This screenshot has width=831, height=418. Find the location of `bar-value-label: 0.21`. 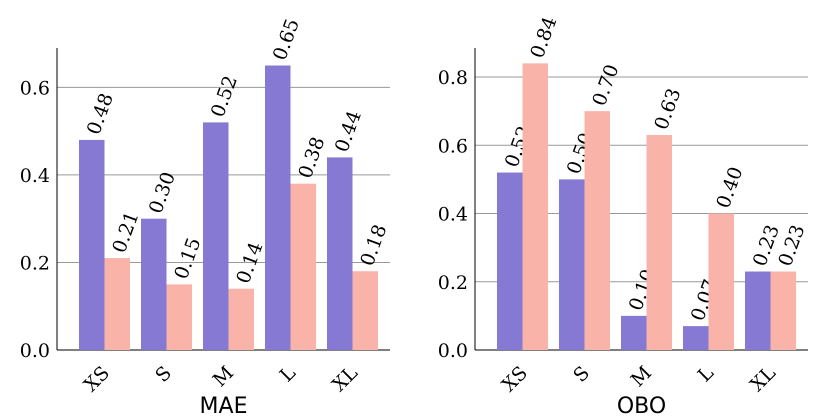

bar-value-label: 0.21 is located at coordinates (125, 232).